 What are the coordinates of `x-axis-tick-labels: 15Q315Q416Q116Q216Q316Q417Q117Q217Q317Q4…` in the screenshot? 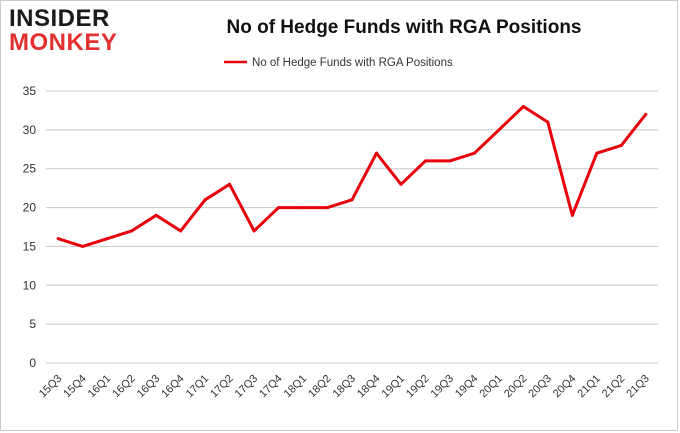 It's located at (344, 387).